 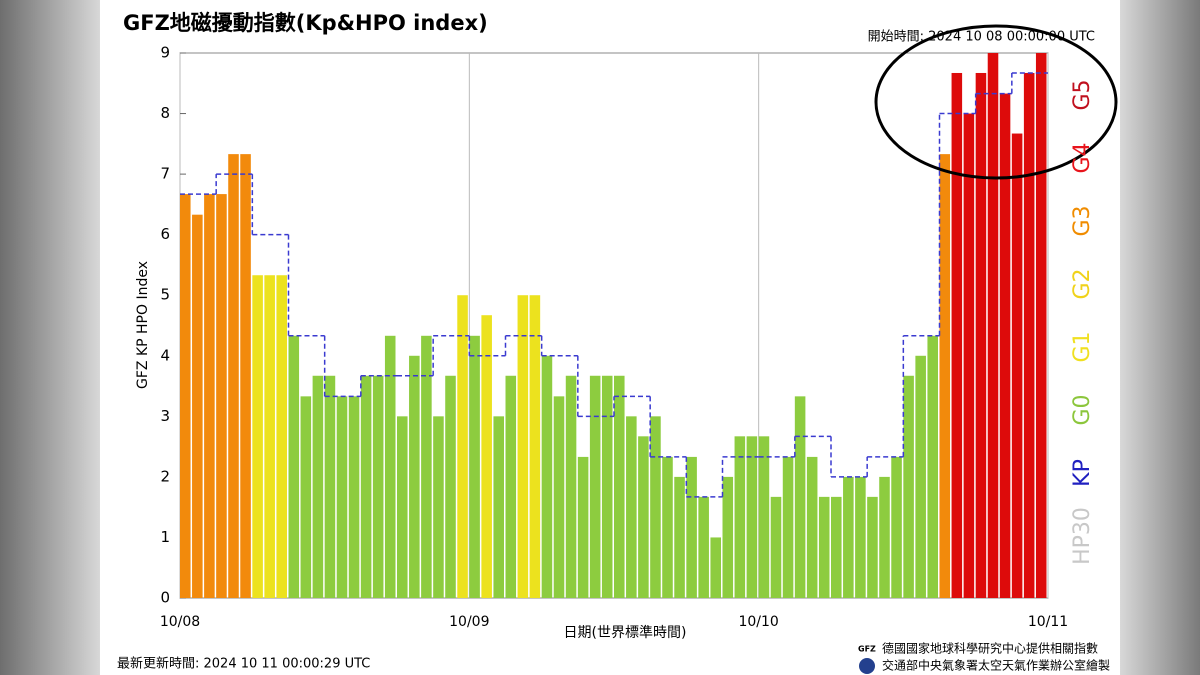 What do you see at coordinates (990, 648) in the screenshot?
I see `credit: 德國國家地球科學研究中心提供相關指數` at bounding box center [990, 648].